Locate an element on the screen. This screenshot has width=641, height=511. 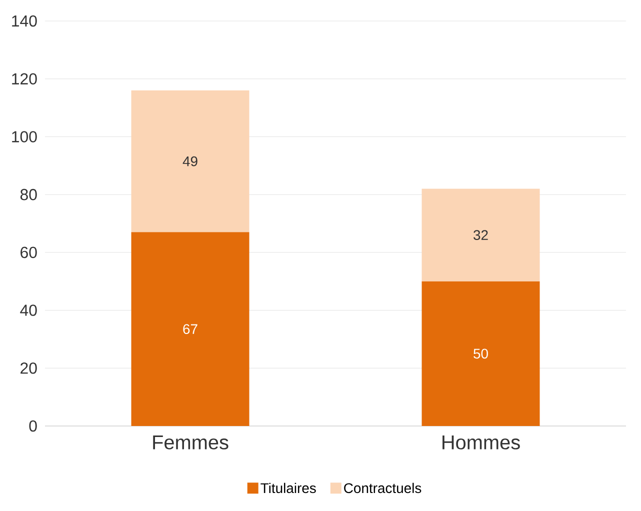
x-tick-label: Femmes is located at coordinates (190, 443).